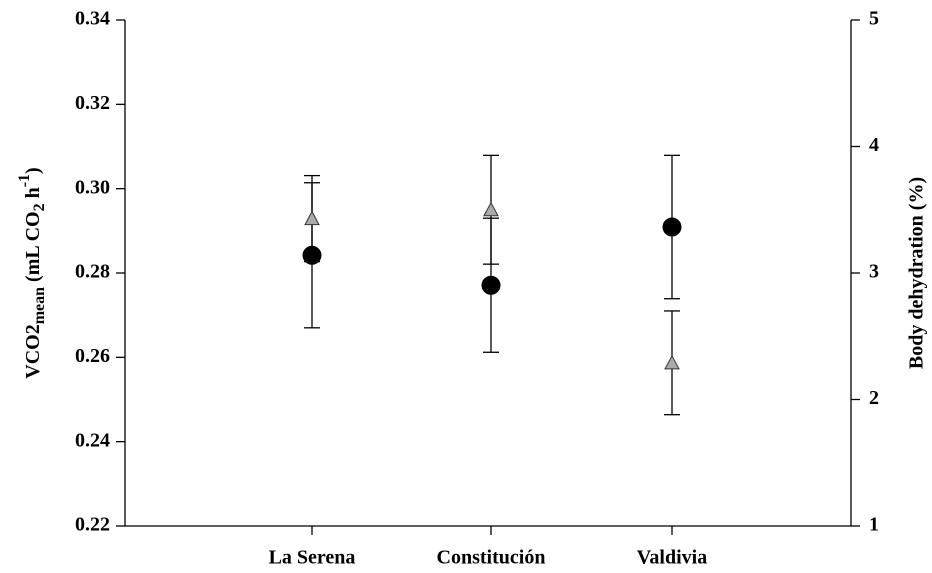  Describe the element at coordinates (672, 558) in the screenshot. I see `x-tick-label: Valdivia` at that location.